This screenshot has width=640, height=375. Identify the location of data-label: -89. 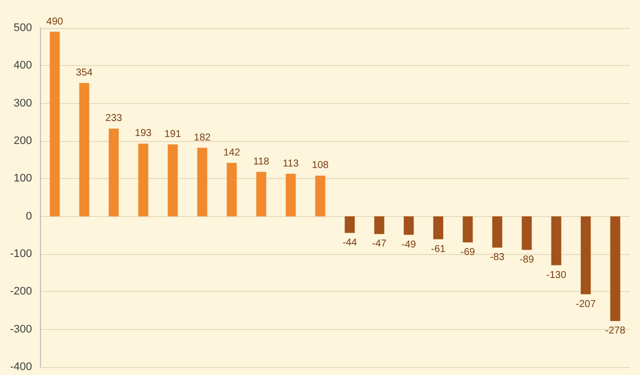
(527, 260).